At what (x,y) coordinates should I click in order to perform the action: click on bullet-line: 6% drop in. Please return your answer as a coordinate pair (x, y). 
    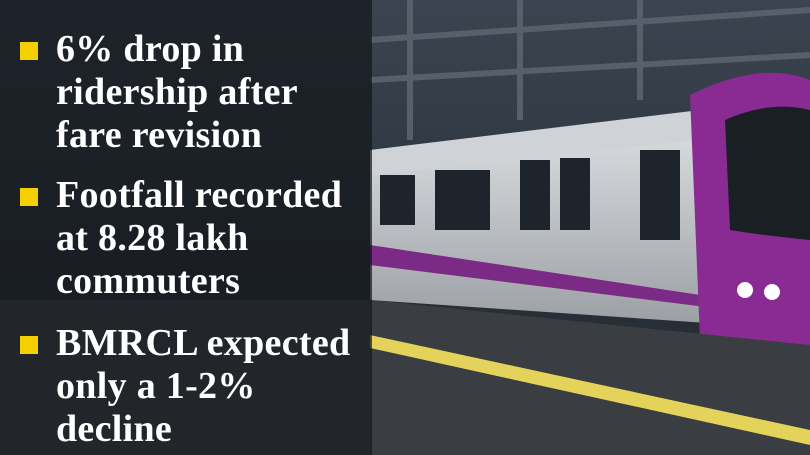
    Looking at the image, I should click on (150, 49).